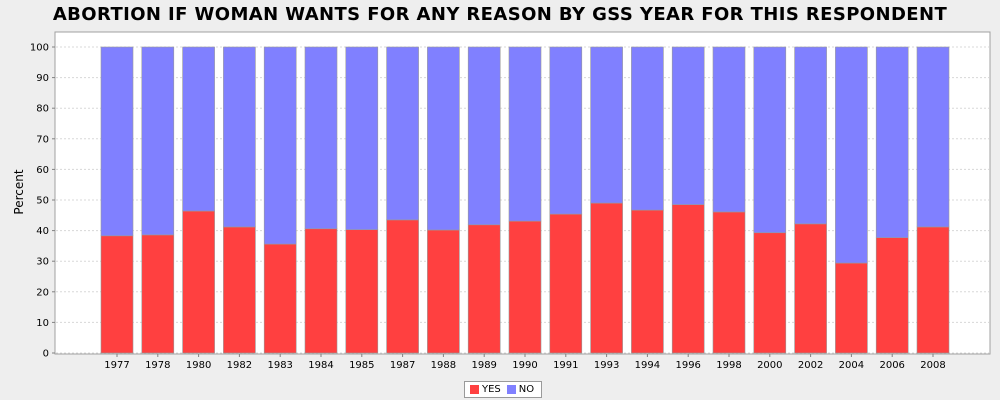  What do you see at coordinates (566, 130) in the screenshot?
I see `bar-no-1991` at bounding box center [566, 130].